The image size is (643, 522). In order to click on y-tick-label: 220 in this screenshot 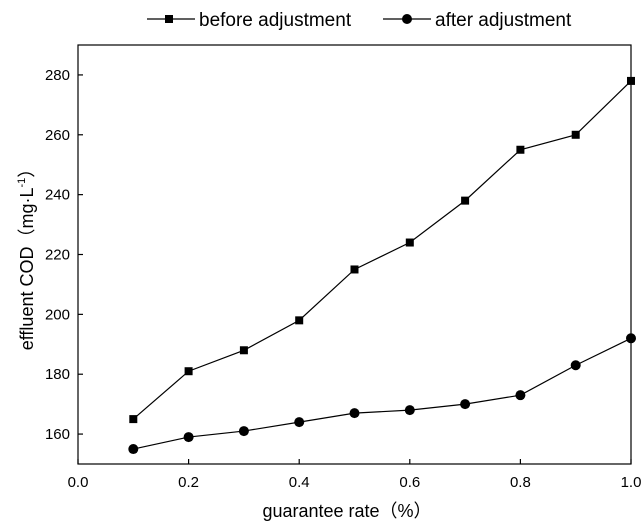, I will do `click(57, 255)`.